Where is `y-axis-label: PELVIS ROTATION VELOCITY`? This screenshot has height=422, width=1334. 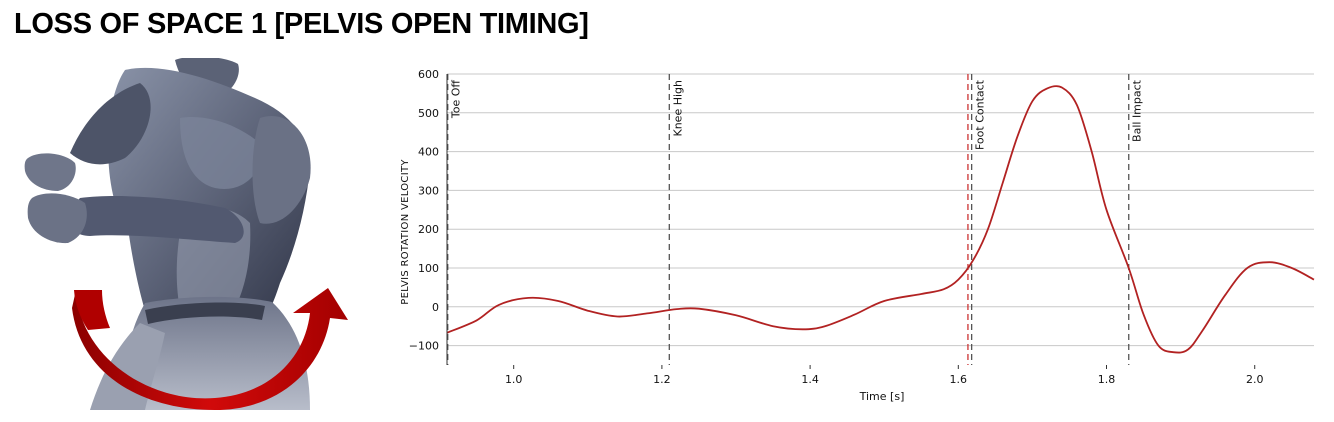 y-axis-label: PELVIS ROTATION VELOCITY is located at coordinates (405, 232).